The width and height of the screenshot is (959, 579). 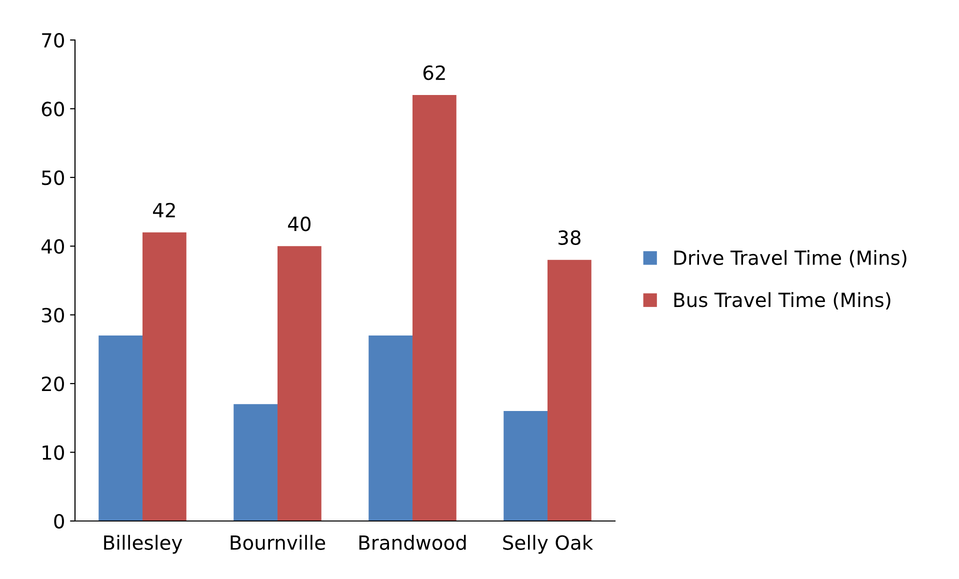 I want to click on legend-label: Bus Travel Time (Mins), so click(x=782, y=301).